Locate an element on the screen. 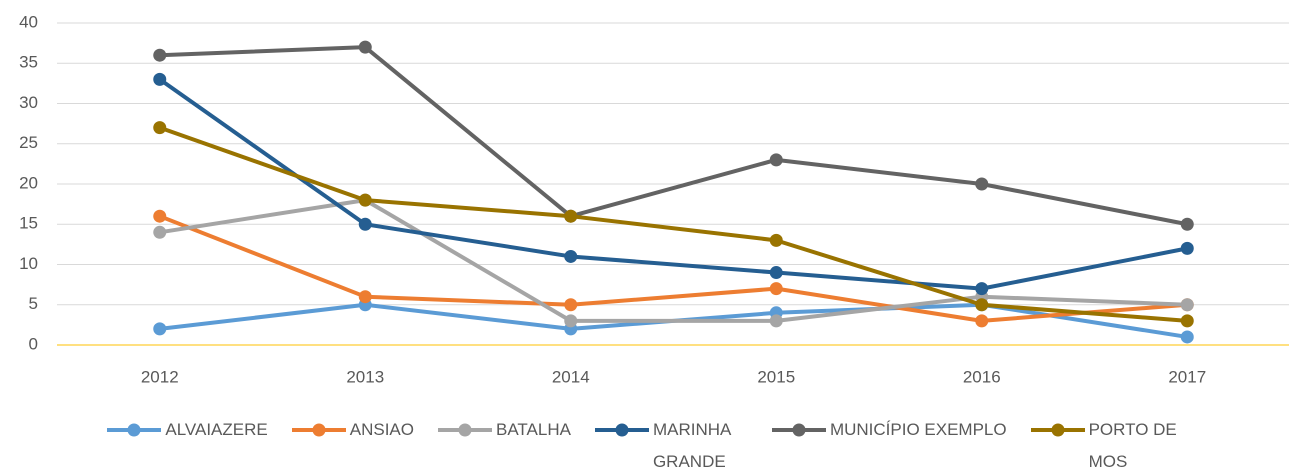  legend-item: ALVAIAZERE is located at coordinates (186, 430).